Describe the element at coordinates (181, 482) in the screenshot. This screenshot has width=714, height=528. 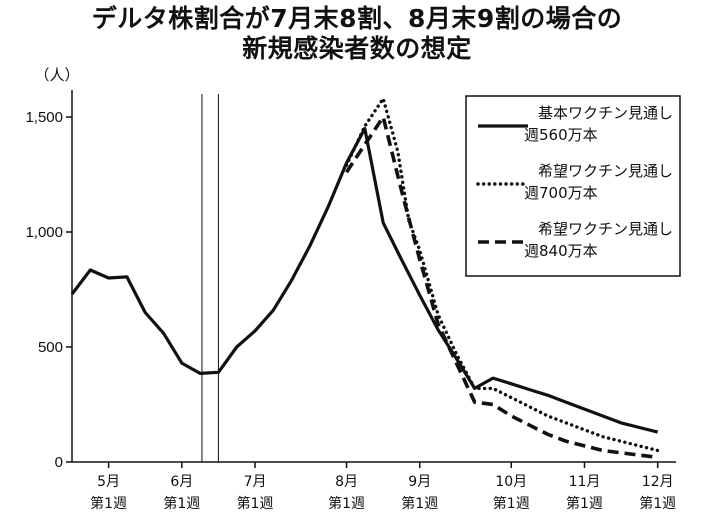
I see `x-tick-label-month: 6月` at that location.